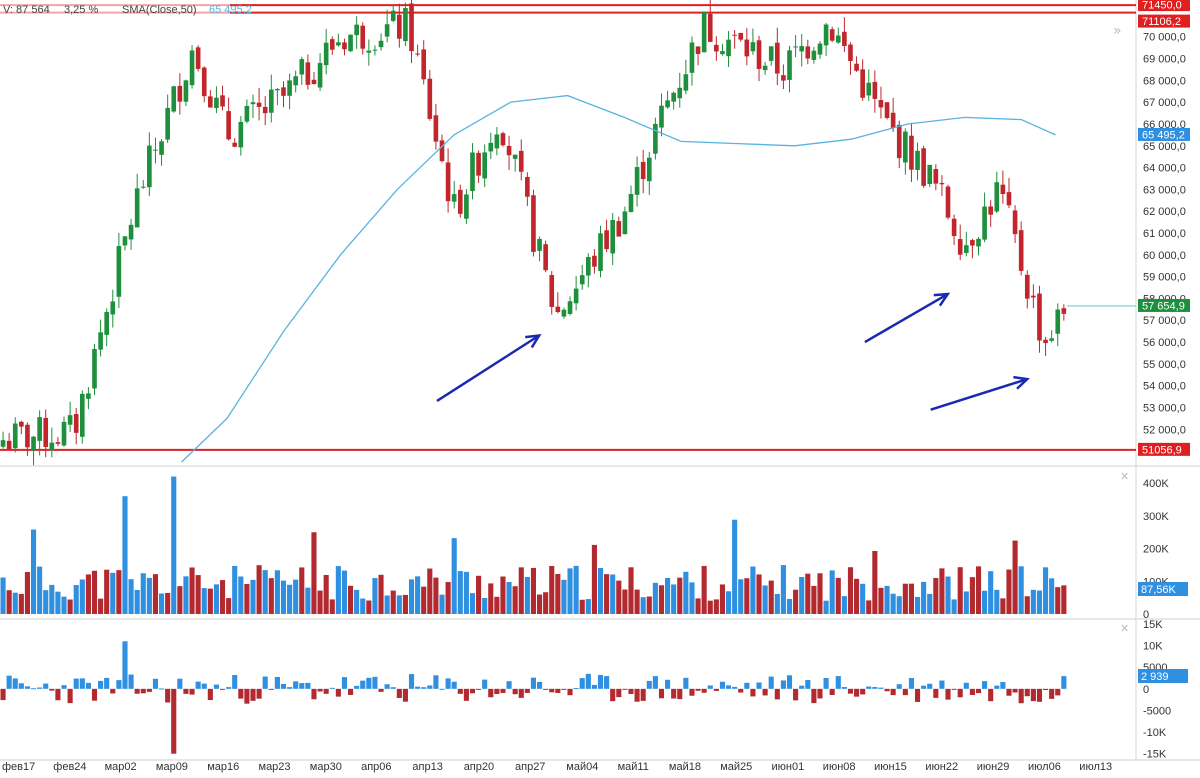 The width and height of the screenshot is (1200, 778). Describe the element at coordinates (1124, 476) in the screenshot. I see `close-volume-panel-icon: ✕` at that location.